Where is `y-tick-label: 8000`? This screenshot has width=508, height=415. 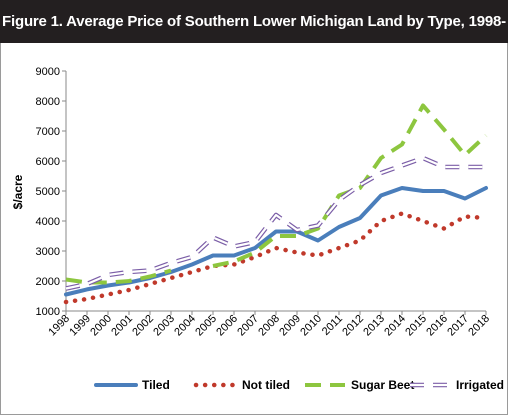 y-tick-label: 8000 is located at coordinates (48, 102).